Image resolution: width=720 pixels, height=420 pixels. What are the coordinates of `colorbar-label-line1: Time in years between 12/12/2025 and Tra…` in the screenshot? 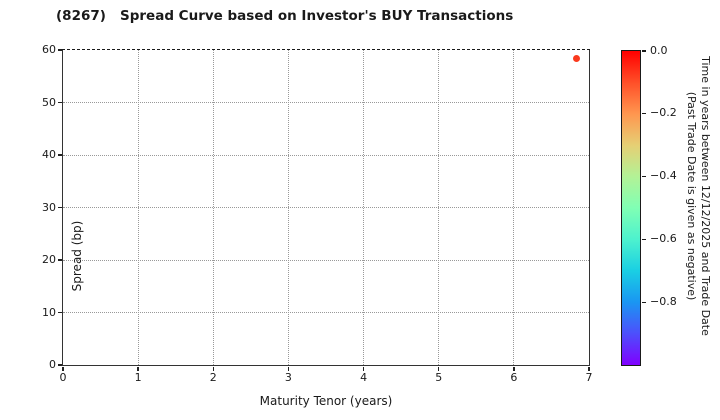 It's located at (705, 196).